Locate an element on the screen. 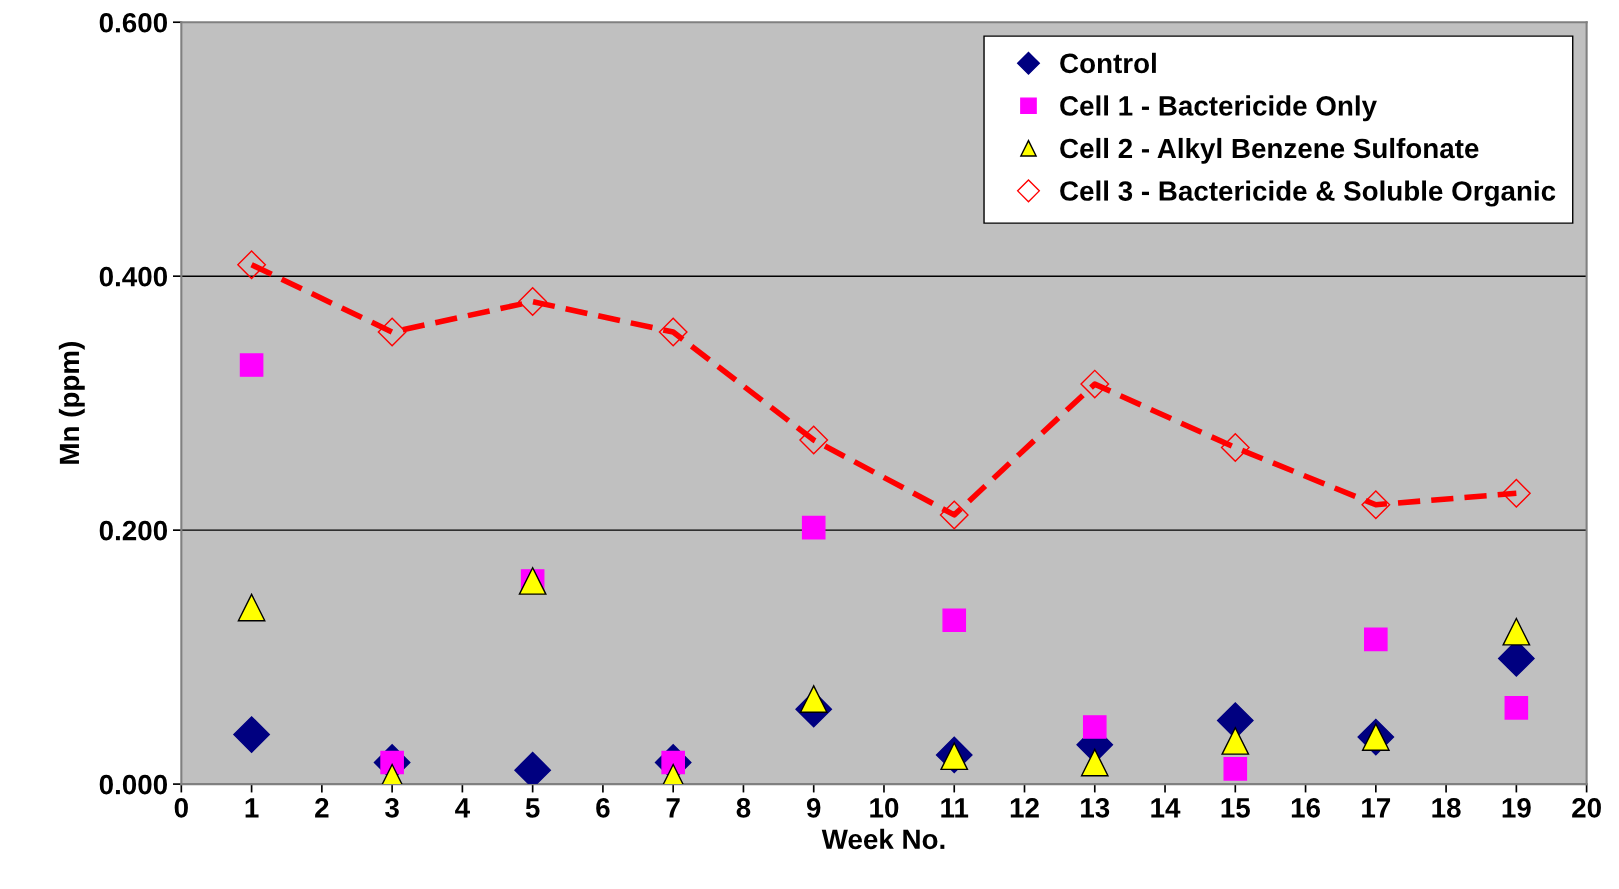 The image size is (1619, 889). x-tick-label: 16 is located at coordinates (1306, 808).